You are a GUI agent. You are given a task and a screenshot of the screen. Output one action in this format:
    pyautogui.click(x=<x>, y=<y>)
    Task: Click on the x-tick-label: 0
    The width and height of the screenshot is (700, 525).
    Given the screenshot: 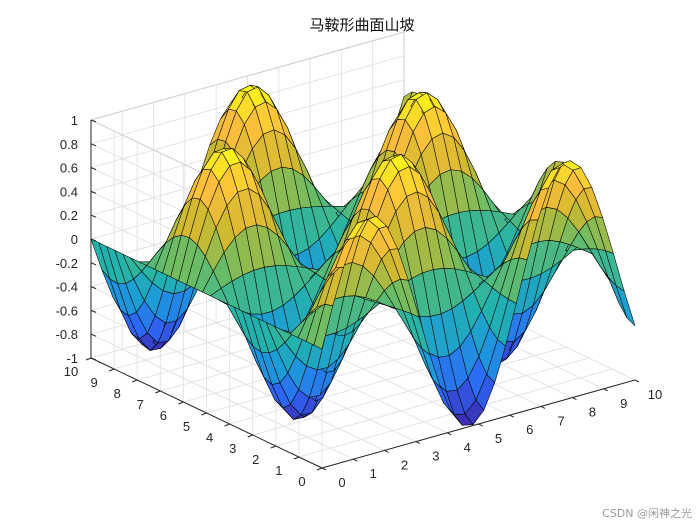 What is the action you would take?
    pyautogui.click(x=341, y=482)
    